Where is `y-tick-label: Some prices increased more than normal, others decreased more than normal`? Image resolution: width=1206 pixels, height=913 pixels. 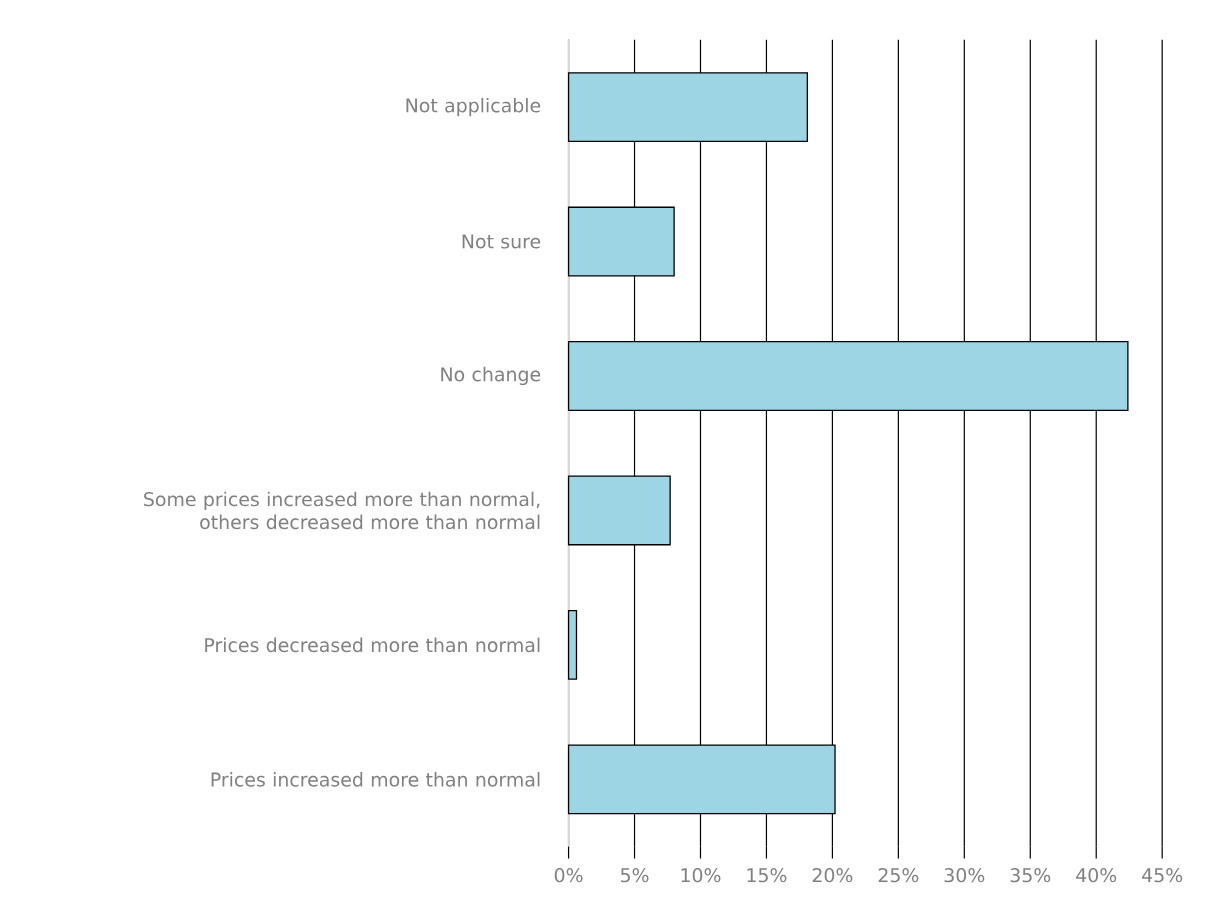
y-tick-label: Some prices increased more than normal, others decreased more than normal is located at coordinates (342, 510).